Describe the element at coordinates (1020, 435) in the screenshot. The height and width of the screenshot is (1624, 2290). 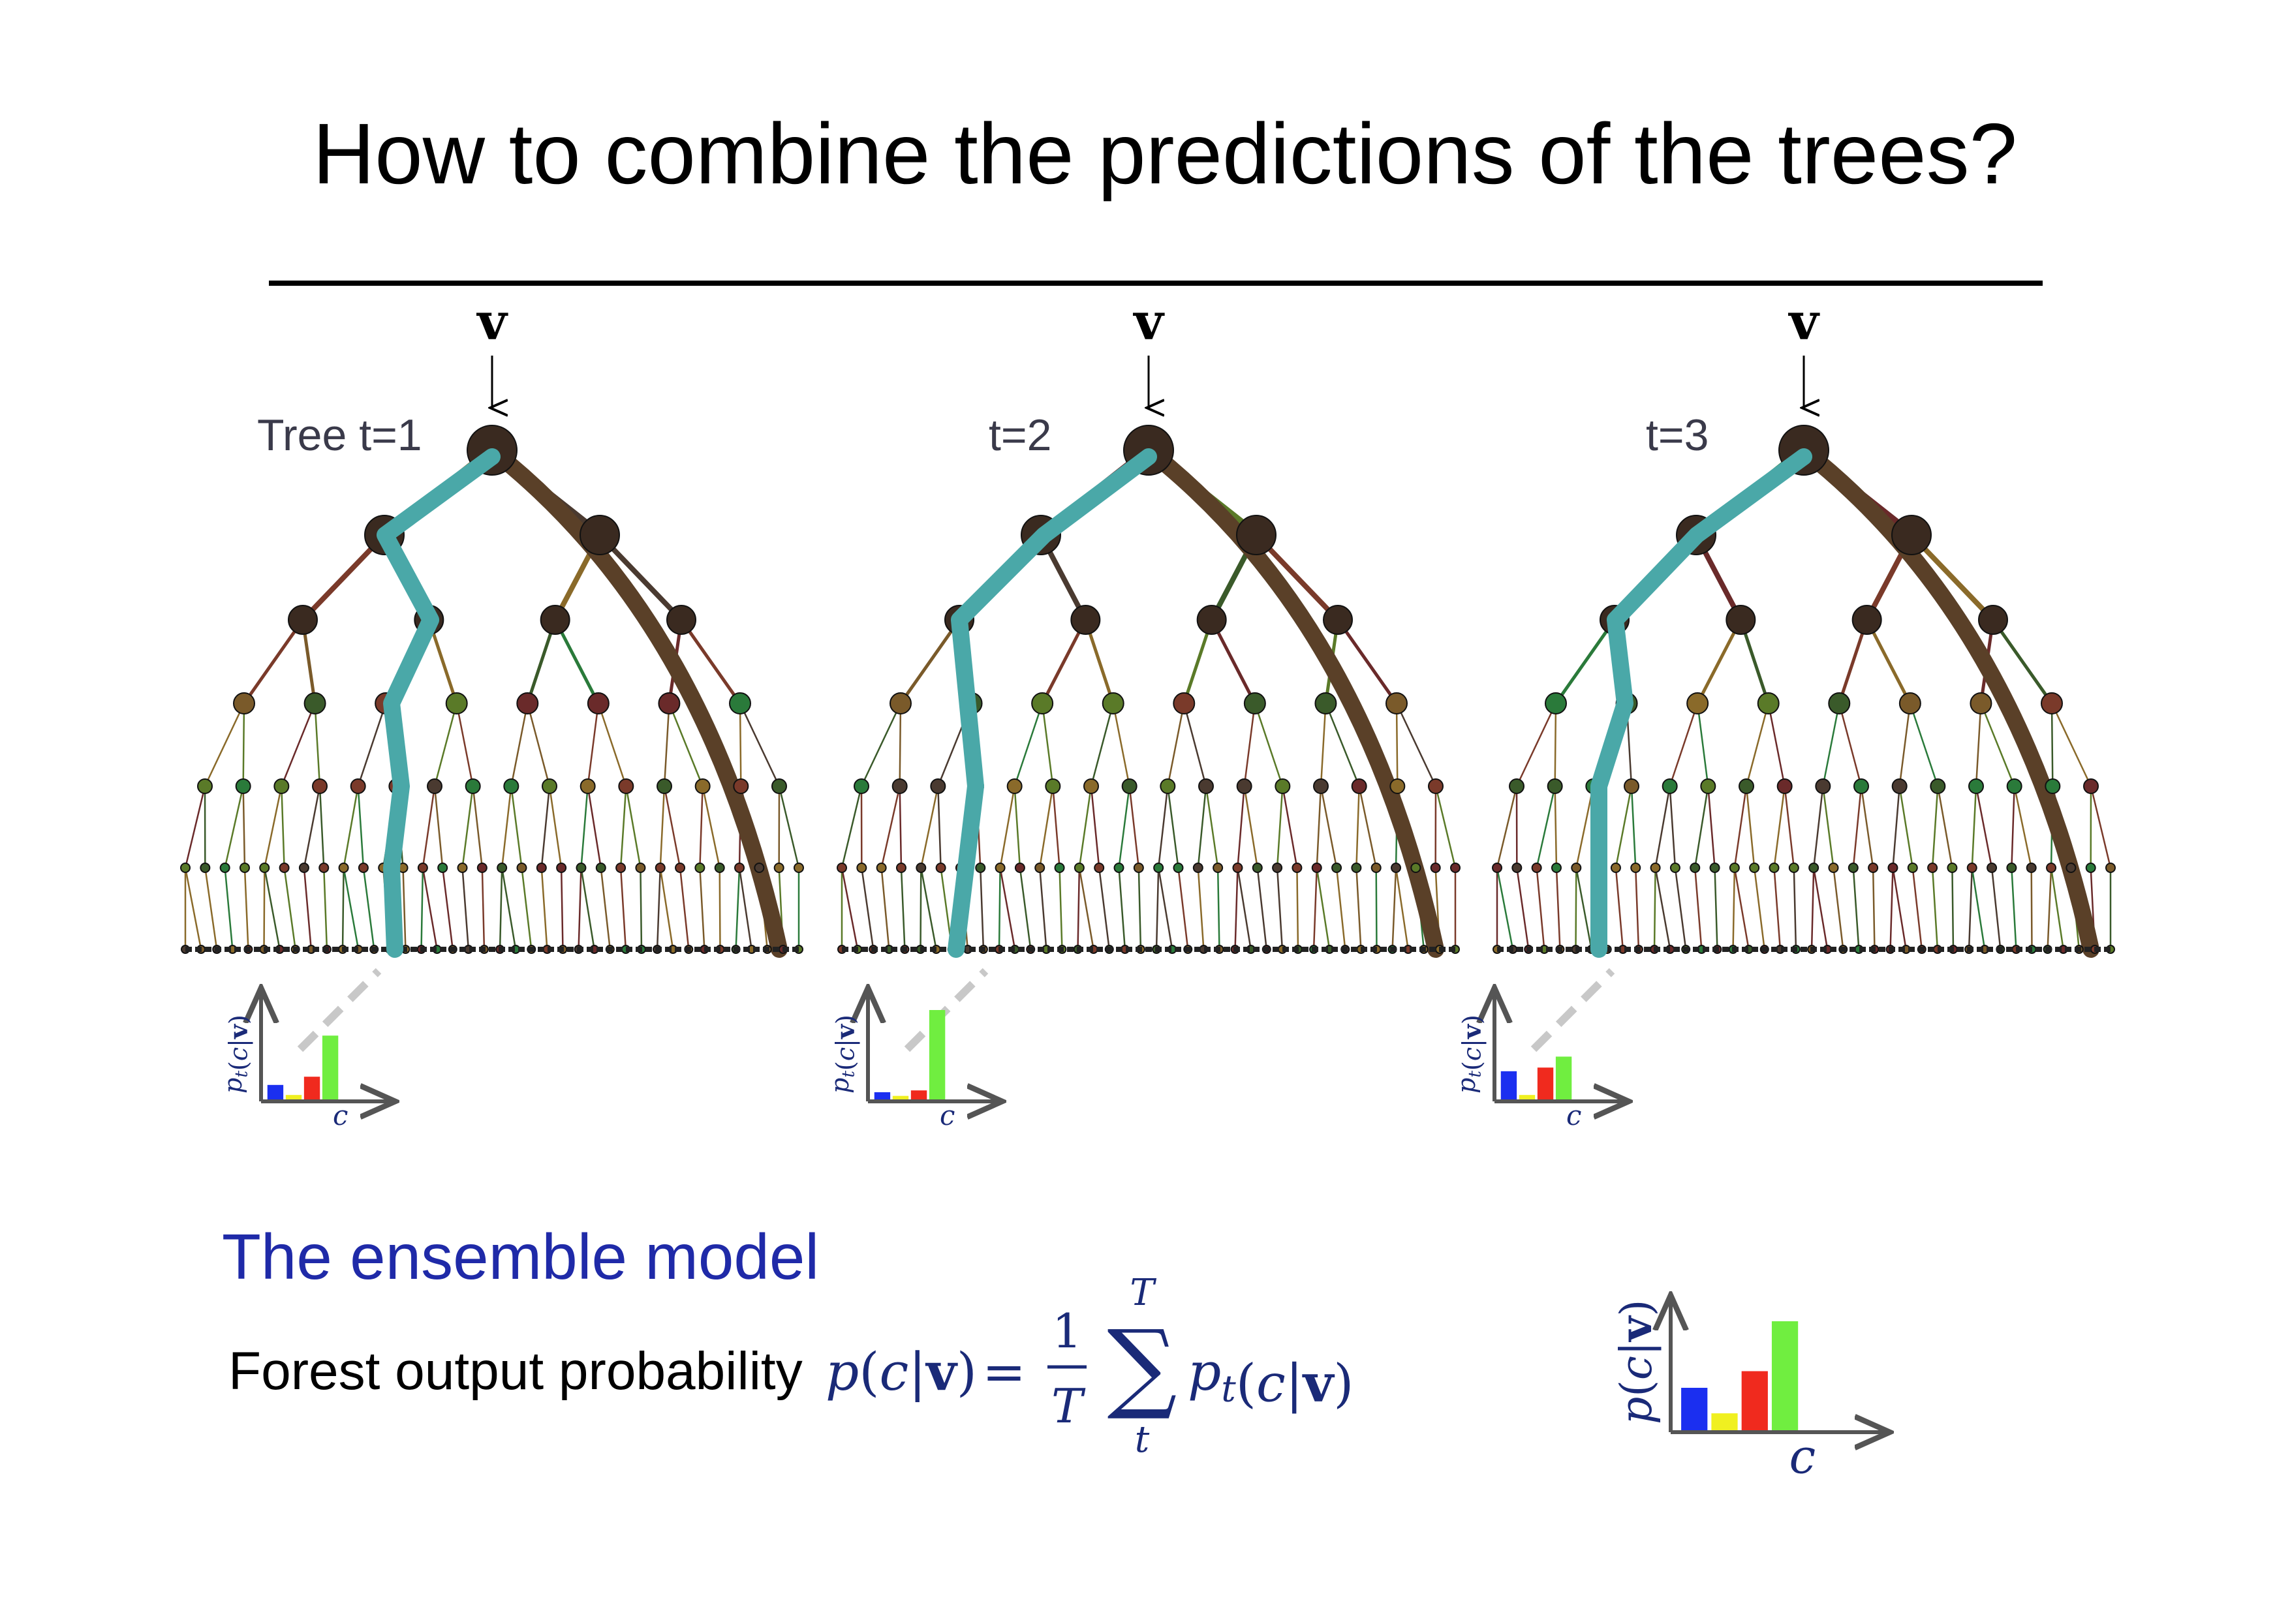
I see `tree-label: t=2` at that location.